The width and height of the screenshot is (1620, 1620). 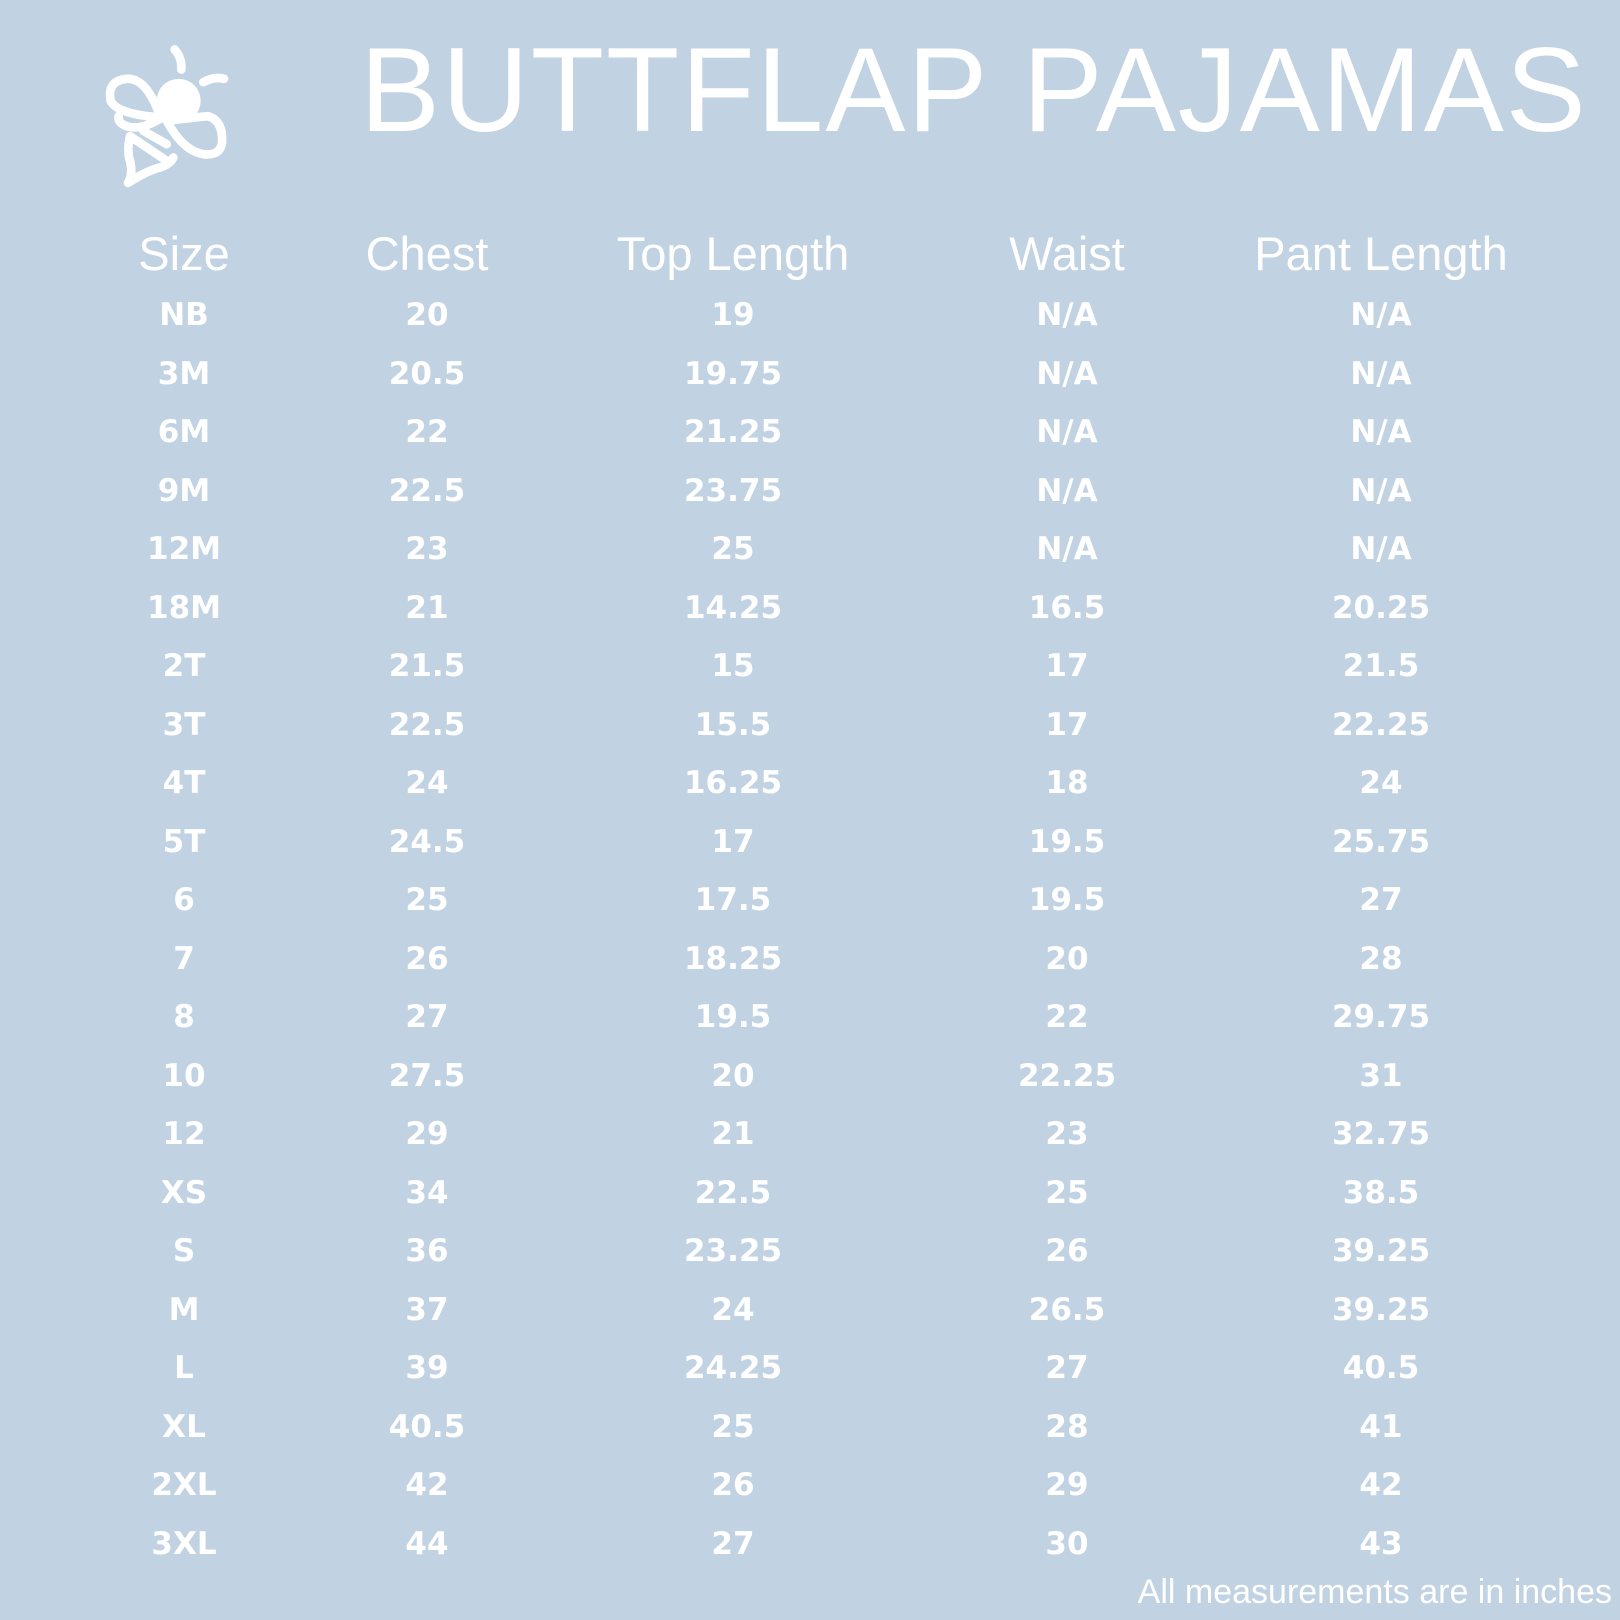 I want to click on cell-pant-length: 20.25, so click(x=1381, y=607).